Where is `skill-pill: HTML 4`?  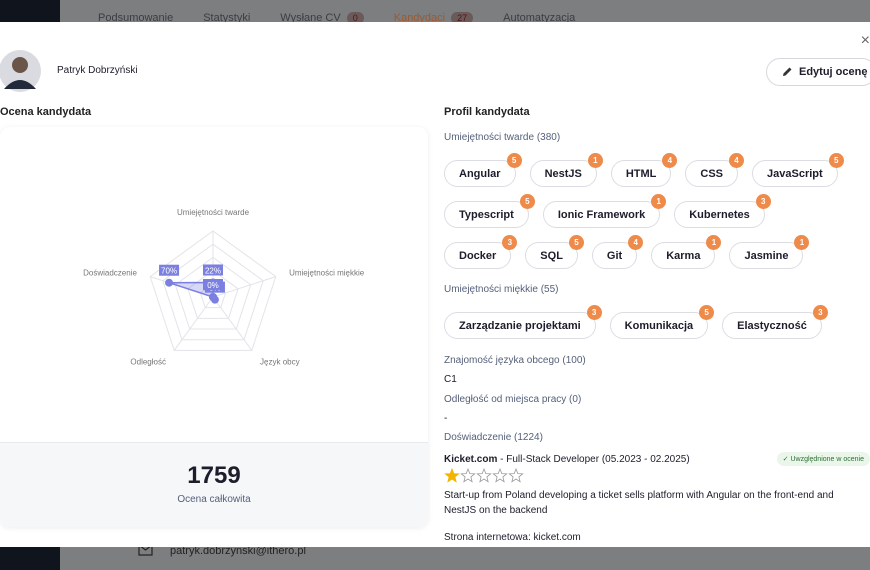
skill-pill: HTML 4 is located at coordinates (644, 170).